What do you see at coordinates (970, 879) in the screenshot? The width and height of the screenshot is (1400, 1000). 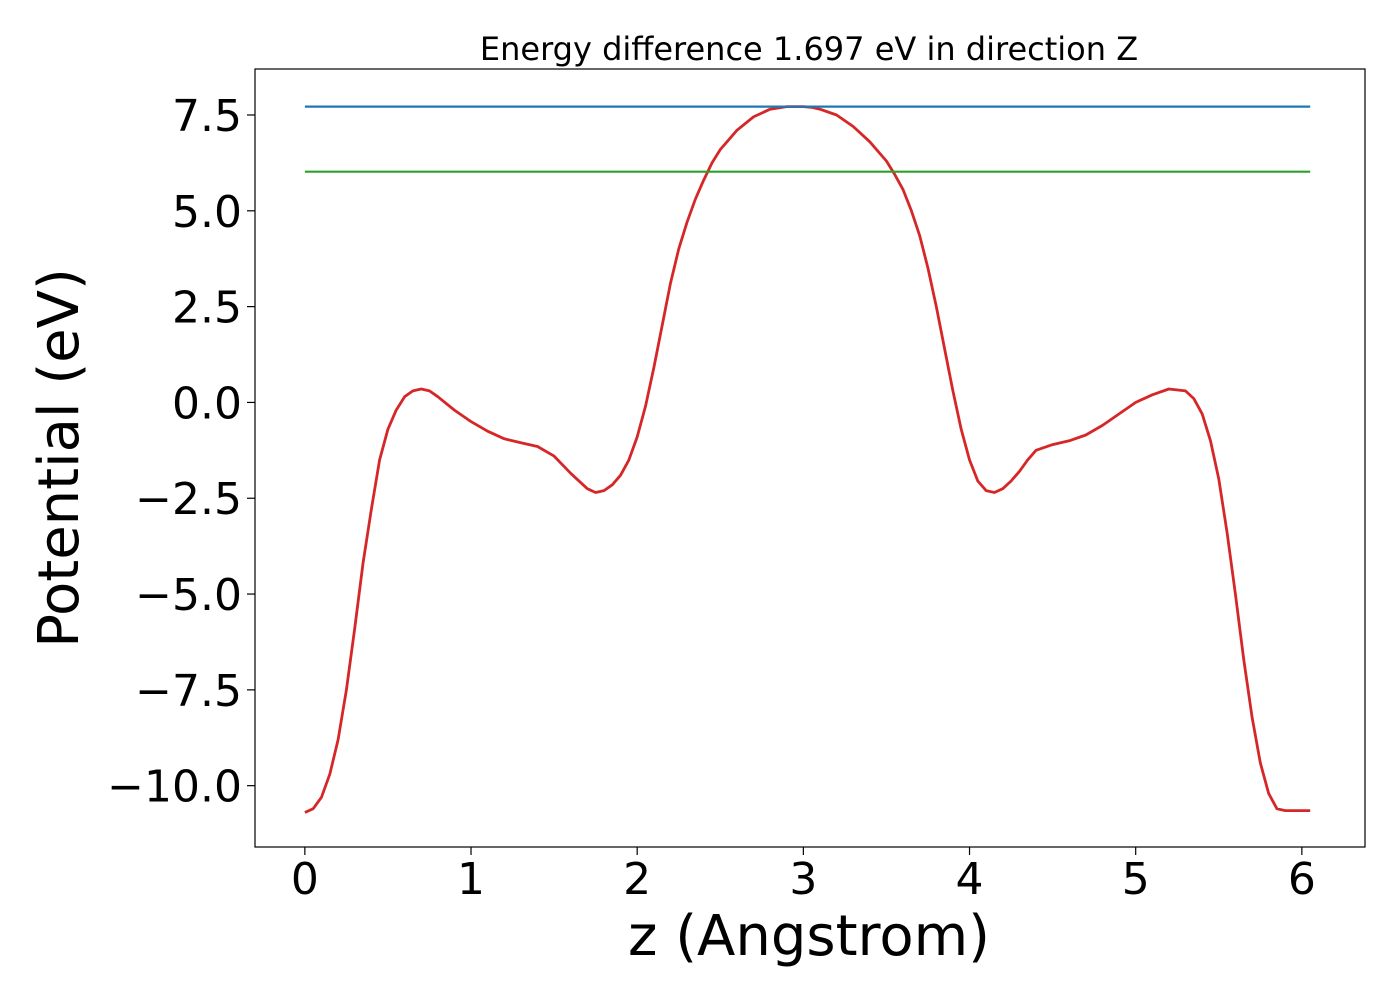 I see `x-tick-label: 4` at bounding box center [970, 879].